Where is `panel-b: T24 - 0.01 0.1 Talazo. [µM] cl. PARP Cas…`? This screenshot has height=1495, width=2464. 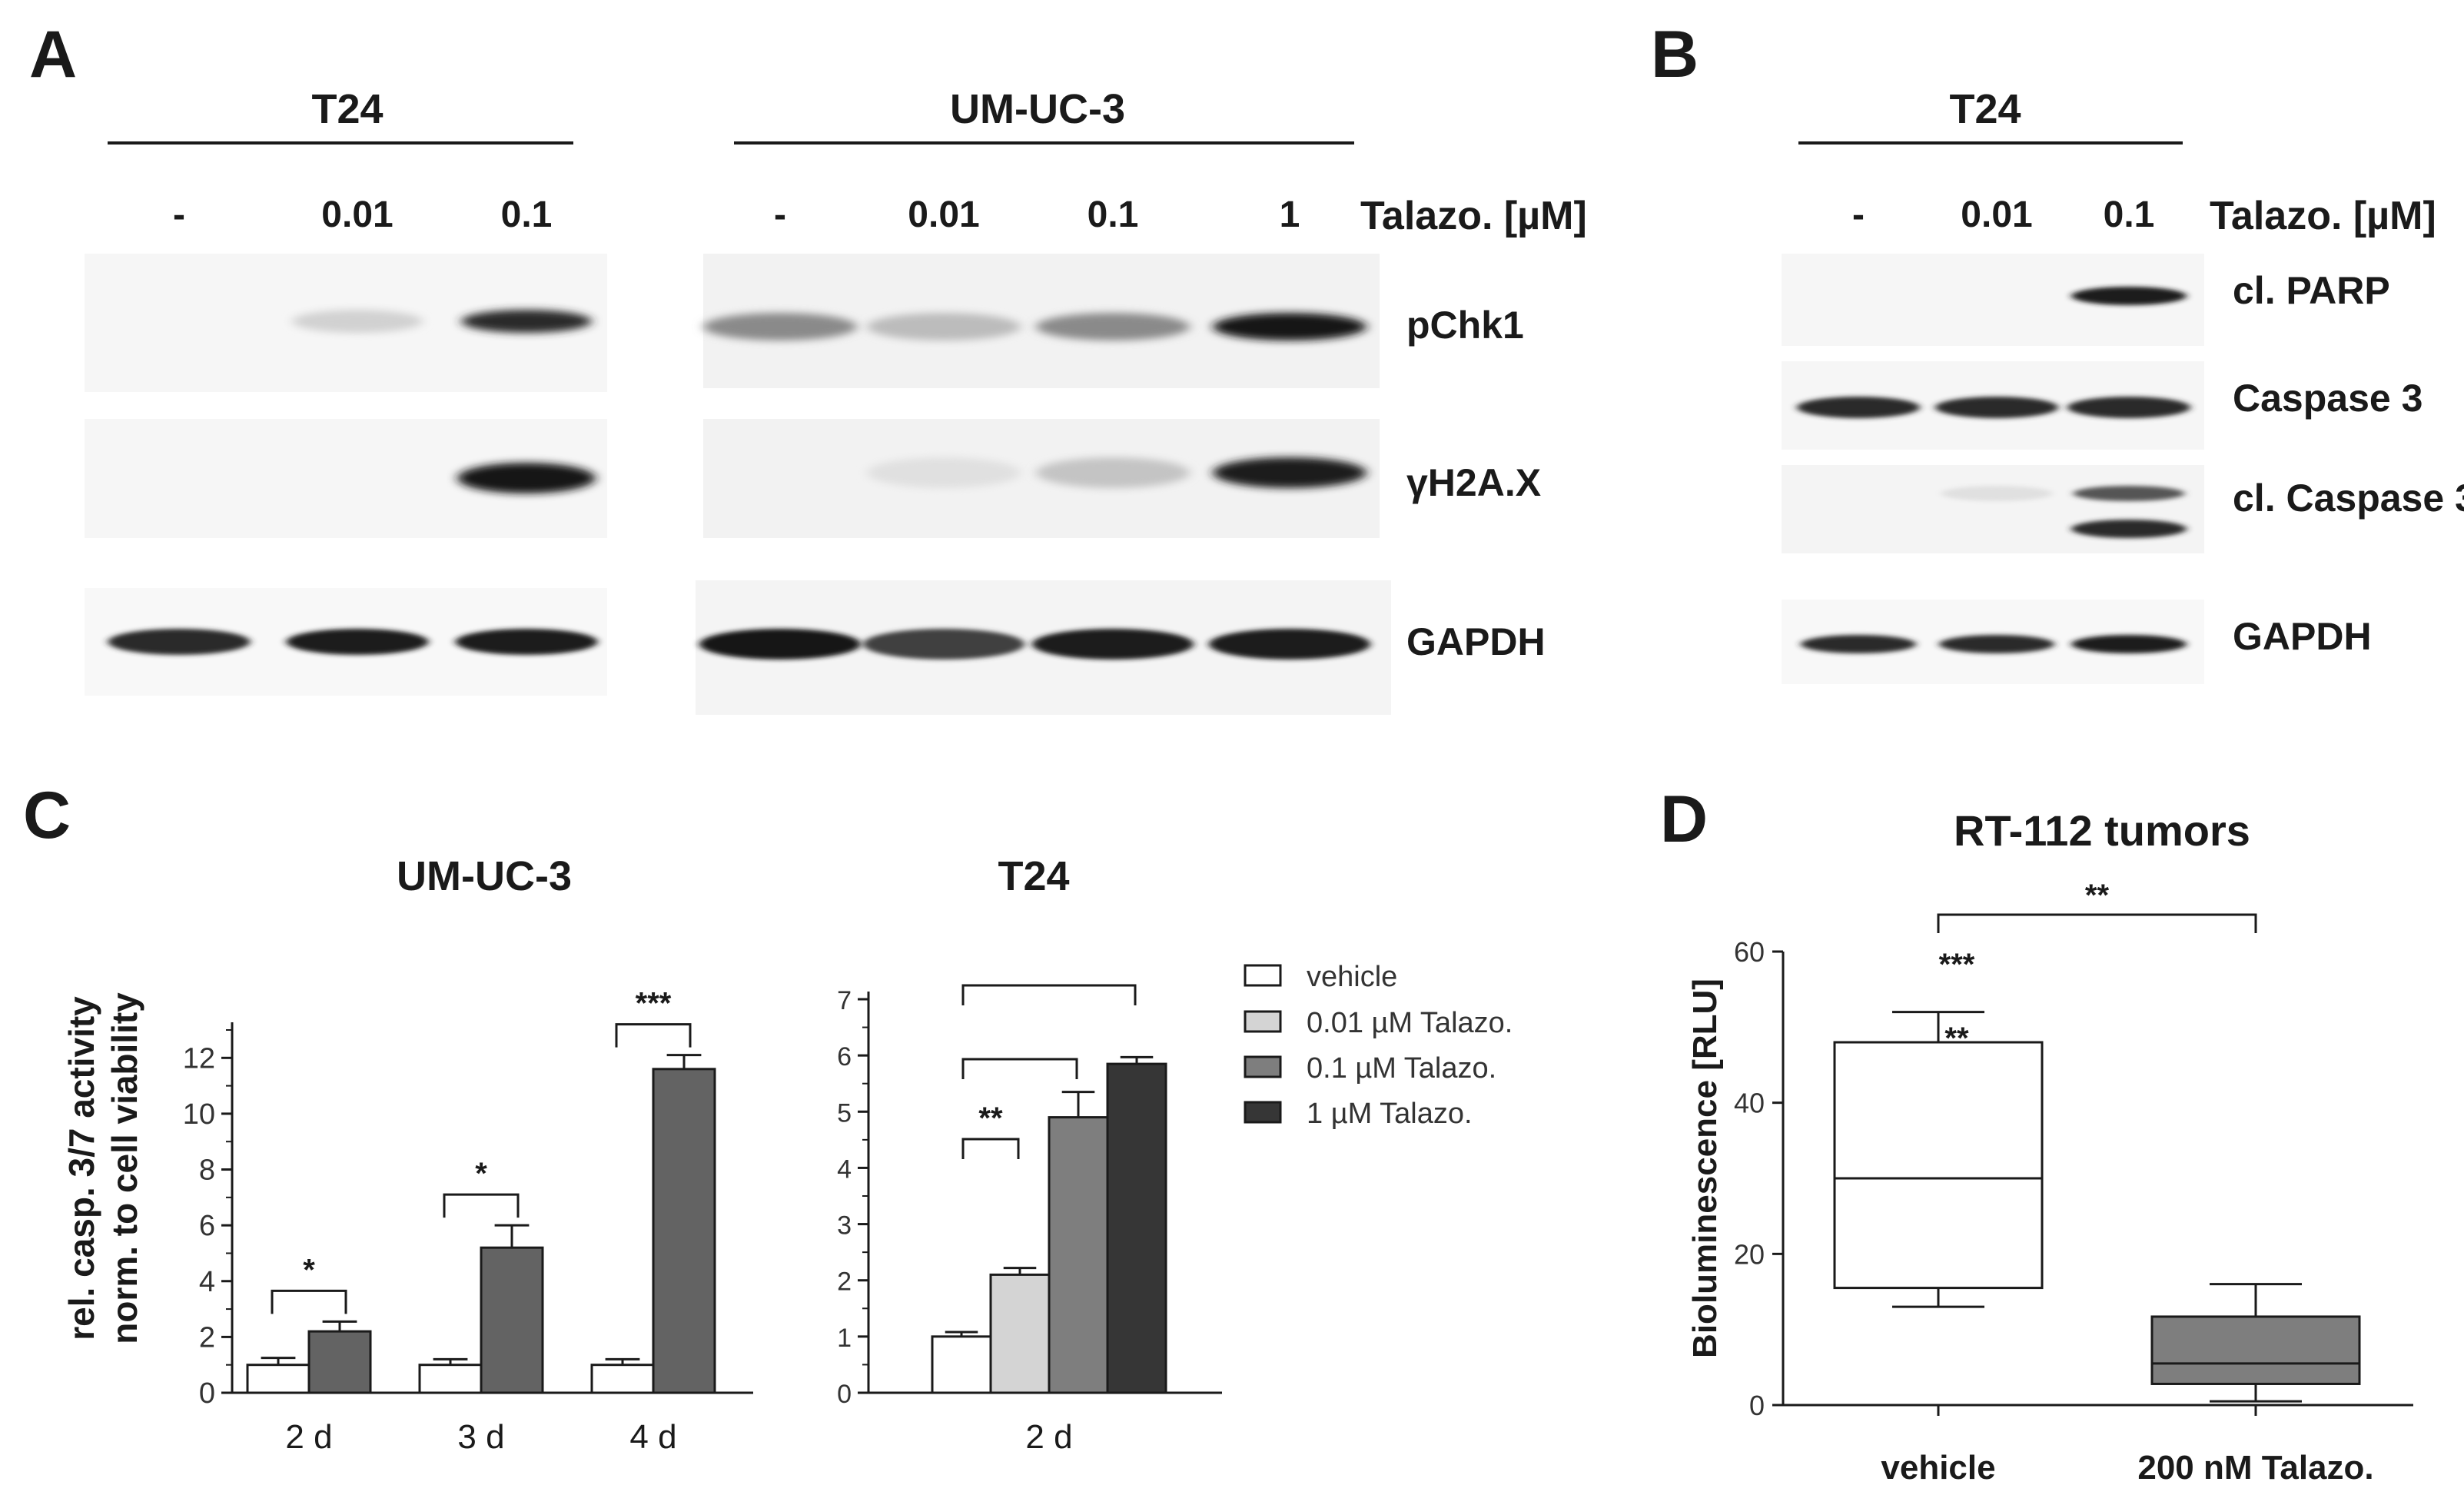
panel-b: T24 - 0.01 0.1 Talazo. [µM] cl. PARP Cas… is located at coordinates (2123, 385).